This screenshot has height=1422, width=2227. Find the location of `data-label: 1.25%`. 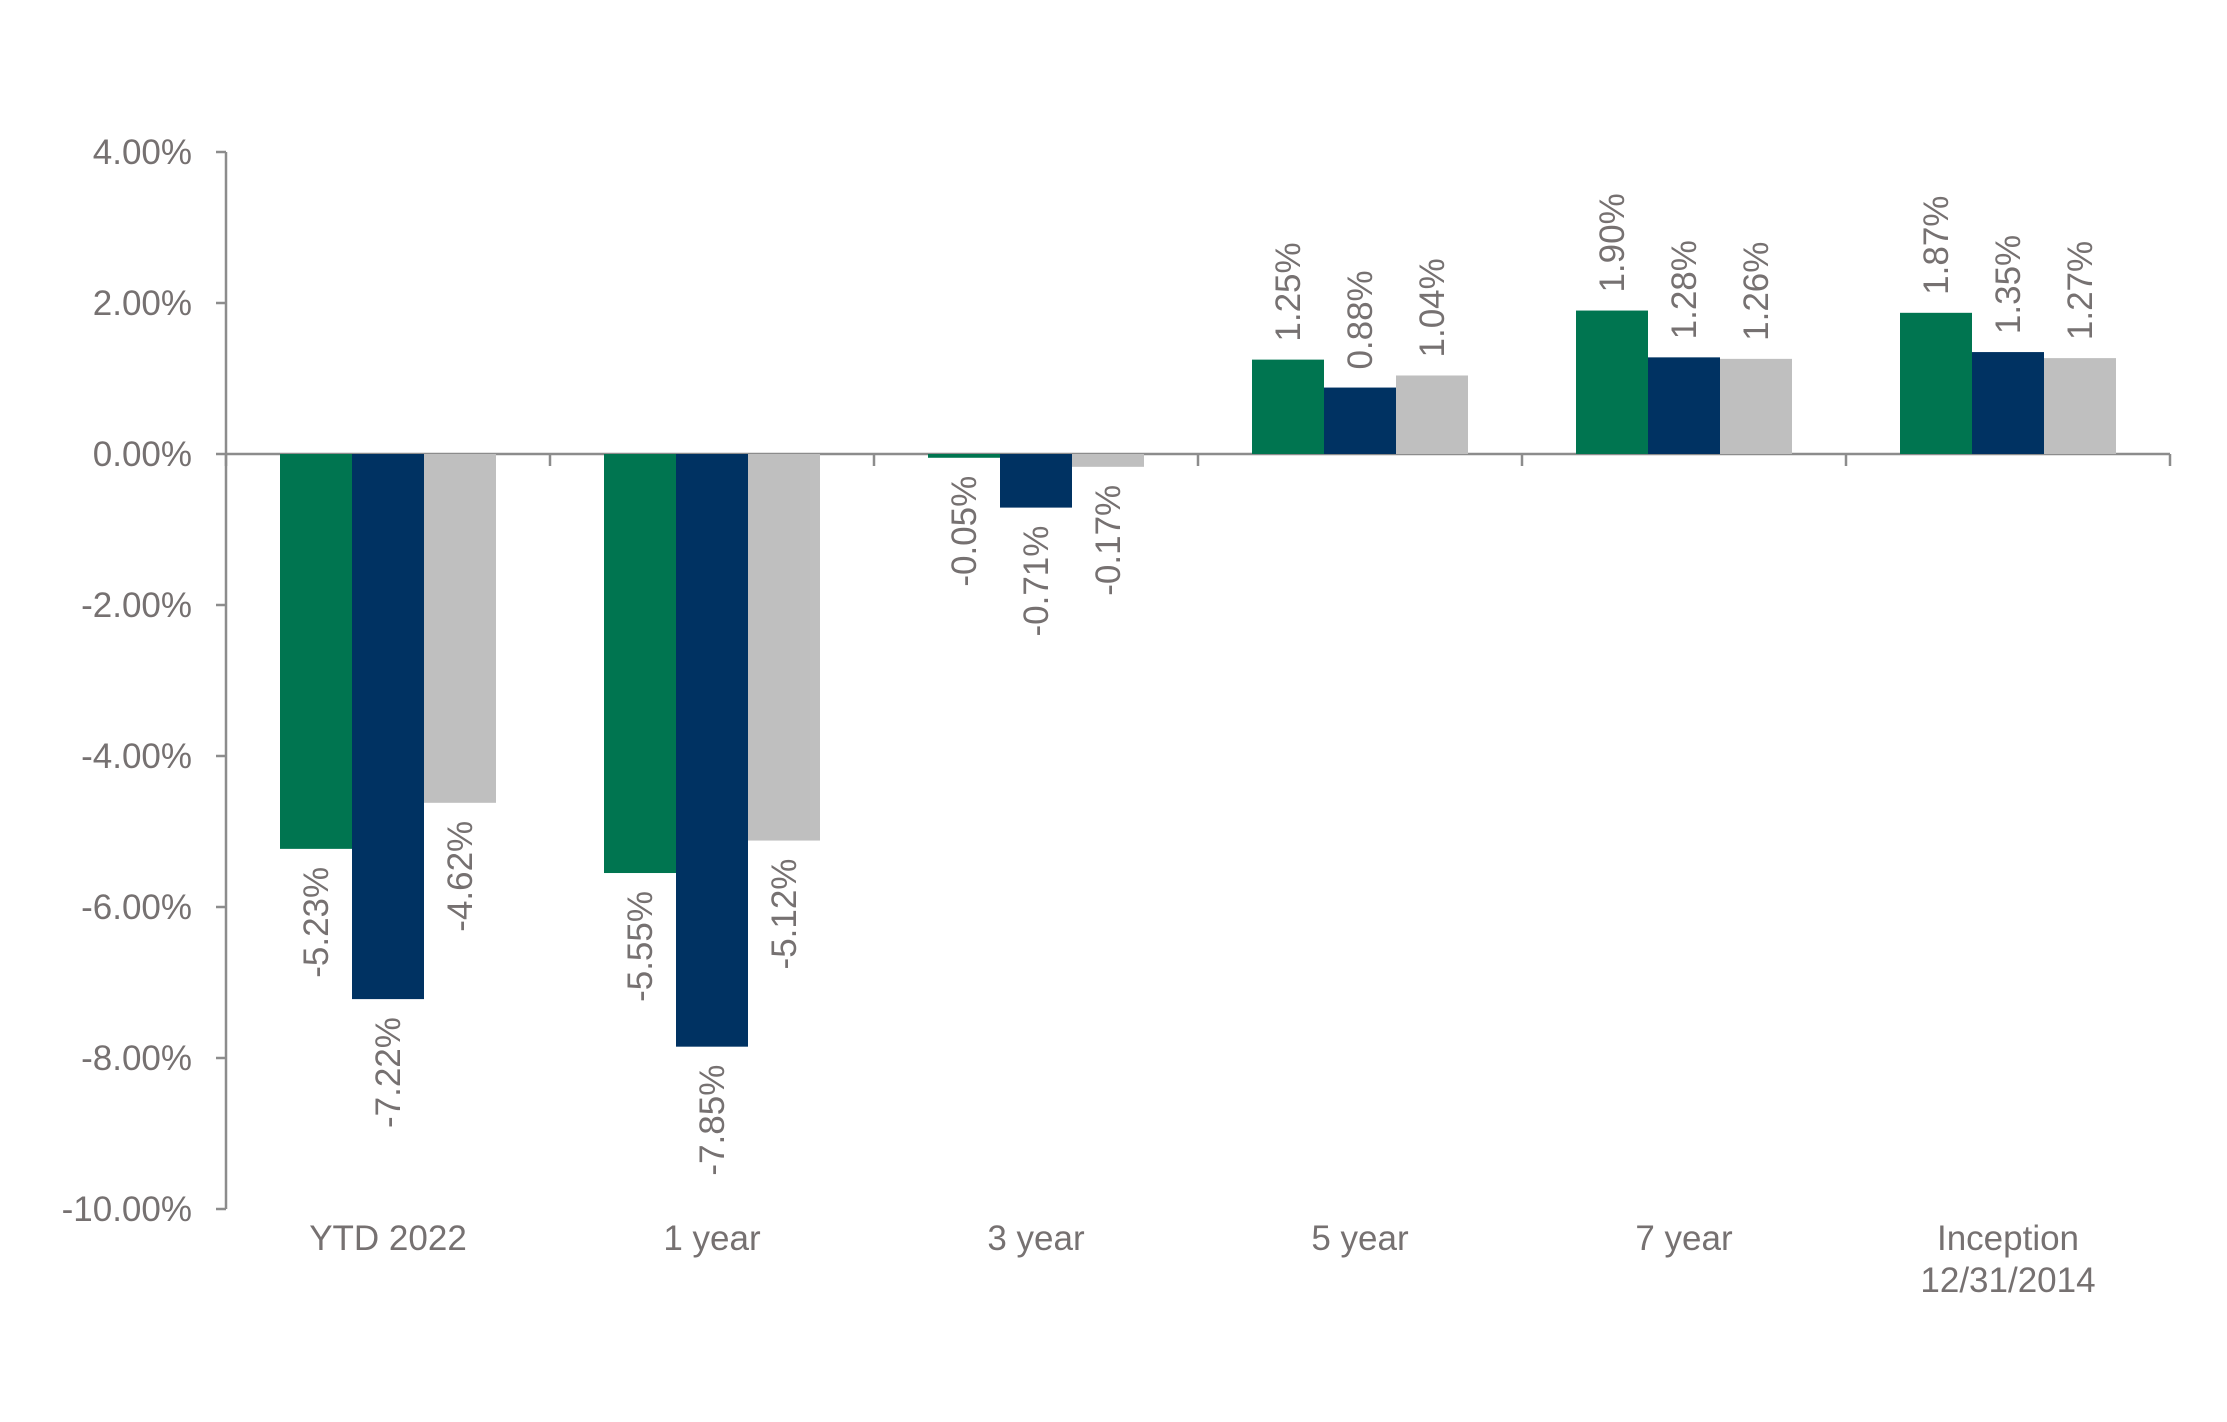

data-label: 1.25% is located at coordinates (1288, 291).